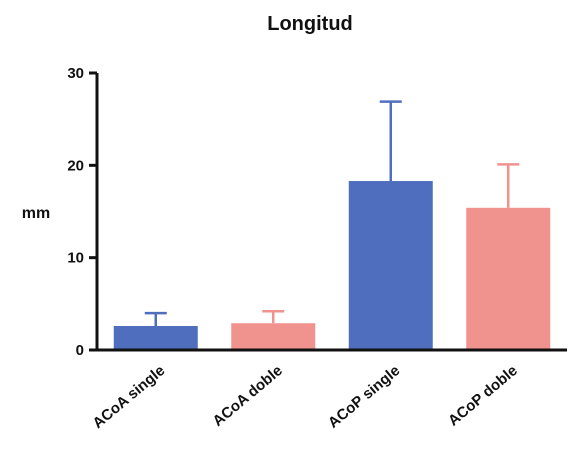 Image resolution: width=569 pixels, height=468 pixels. What do you see at coordinates (129, 397) in the screenshot?
I see `x-tick-label: ACoA single` at bounding box center [129, 397].